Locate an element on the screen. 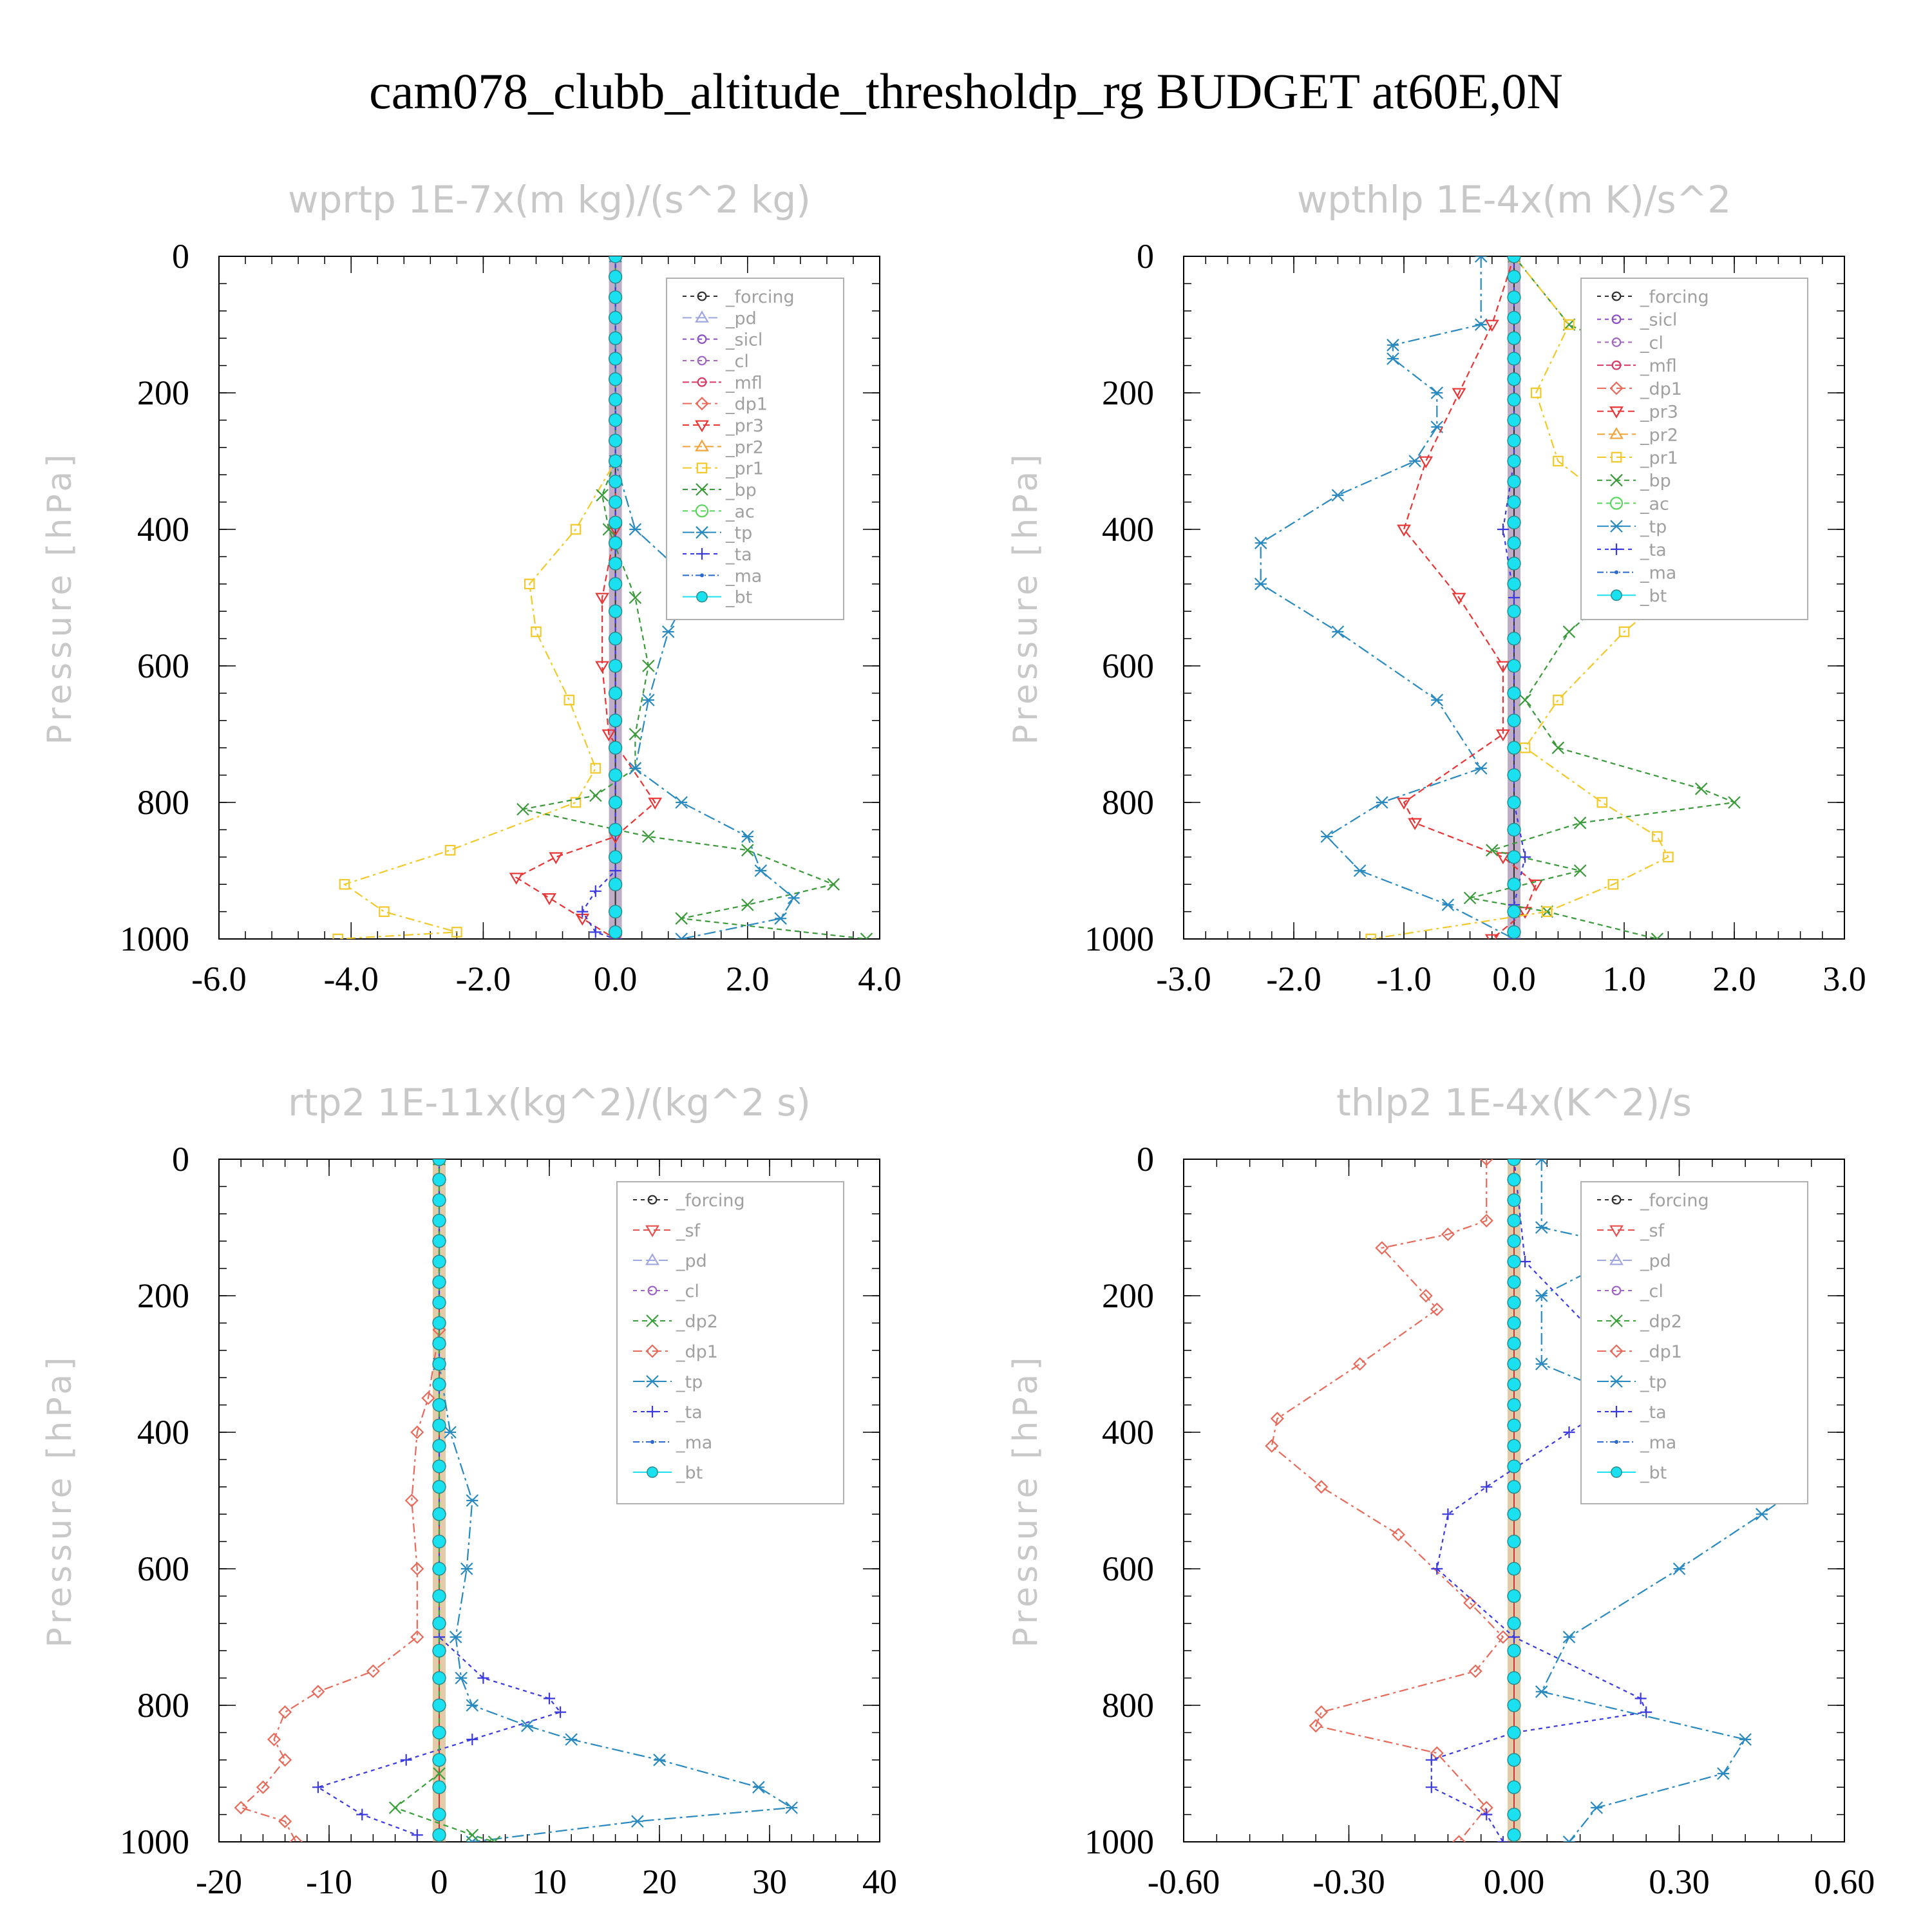 This screenshot has height=1932, width=1932. series-dp1 is located at coordinates (340, 1500).